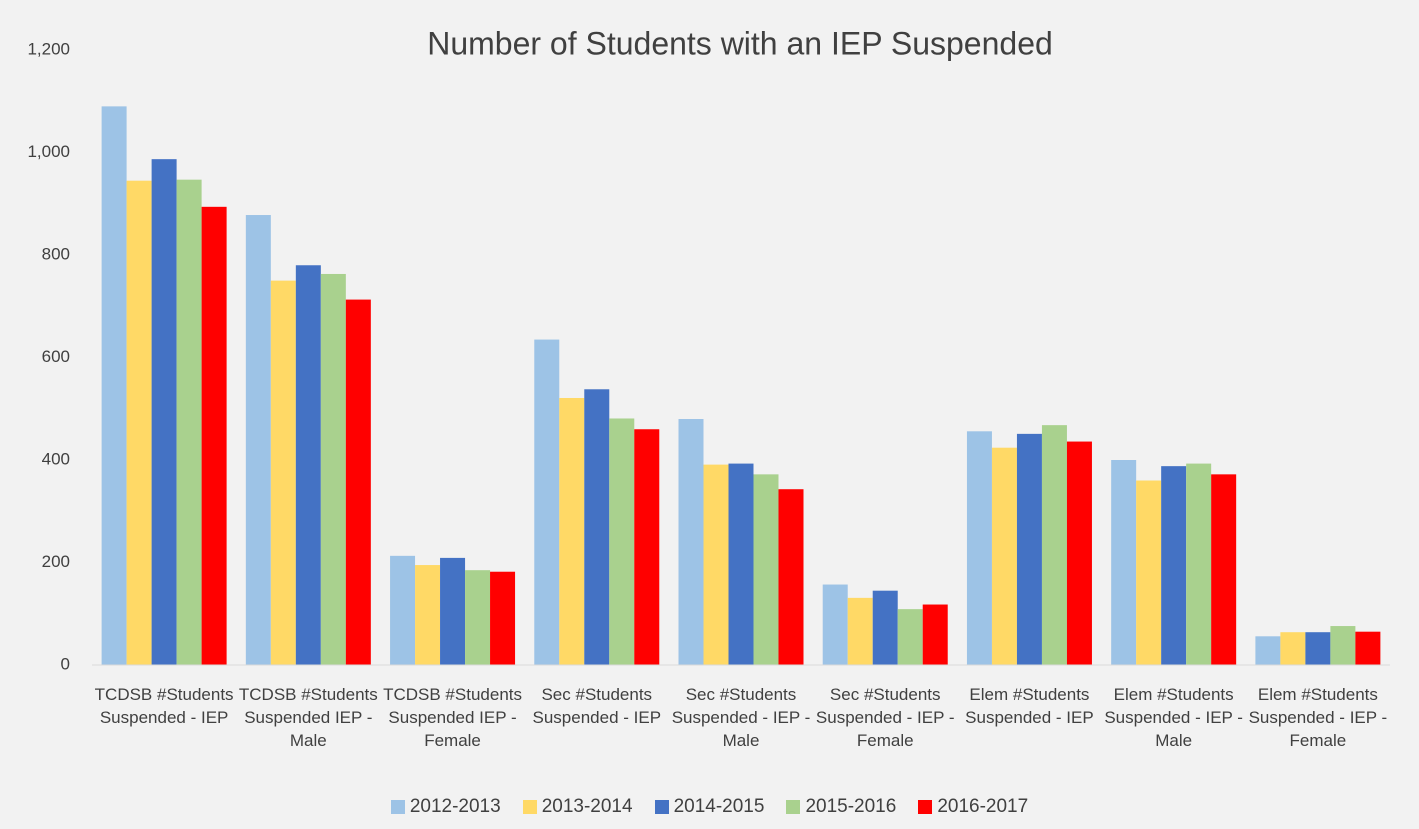 This screenshot has width=1419, height=829. Describe the element at coordinates (452, 717) in the screenshot. I see `x-tick-label: TCDSB #Students Suspended IEP - Female` at that location.